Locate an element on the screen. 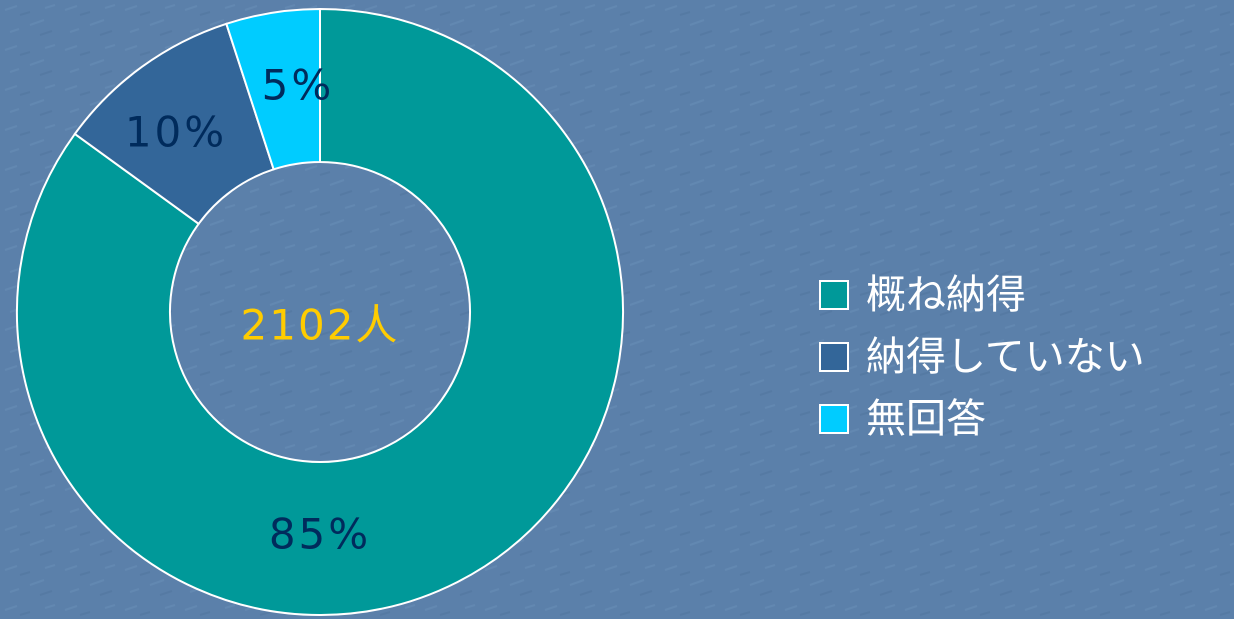 Image resolution: width=1234 pixels, height=619 pixels. data-label: 85% is located at coordinates (320, 534).